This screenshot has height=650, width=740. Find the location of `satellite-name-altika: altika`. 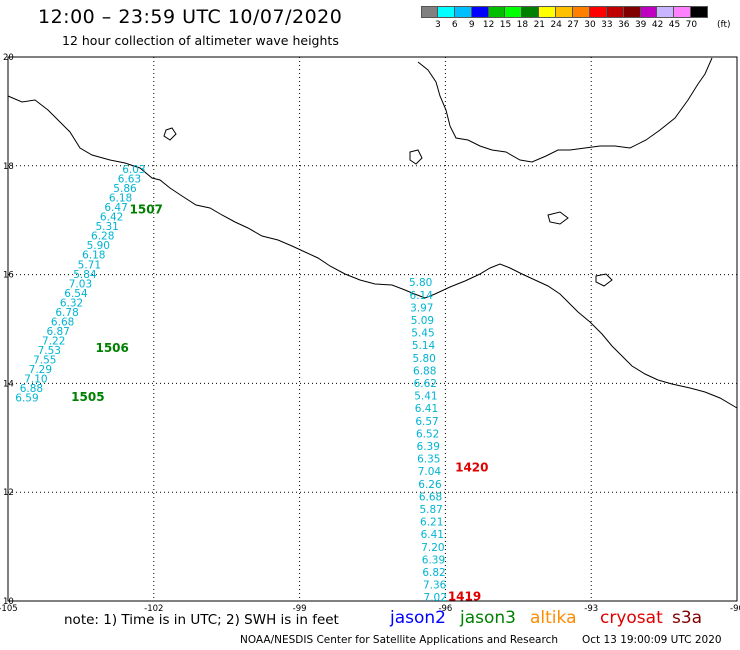

satellite-name-altika: altika is located at coordinates (553, 618).